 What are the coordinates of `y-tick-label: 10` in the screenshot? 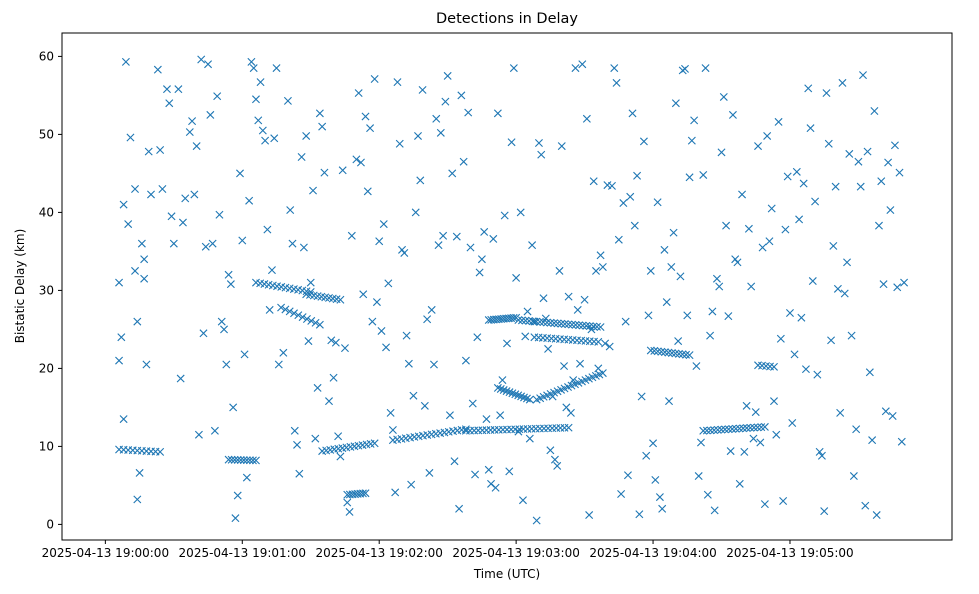 It's located at (46, 446).